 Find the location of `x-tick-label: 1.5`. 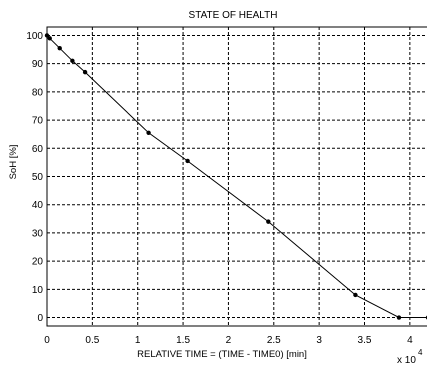

x-tick-label: 1.5 is located at coordinates (183, 340).